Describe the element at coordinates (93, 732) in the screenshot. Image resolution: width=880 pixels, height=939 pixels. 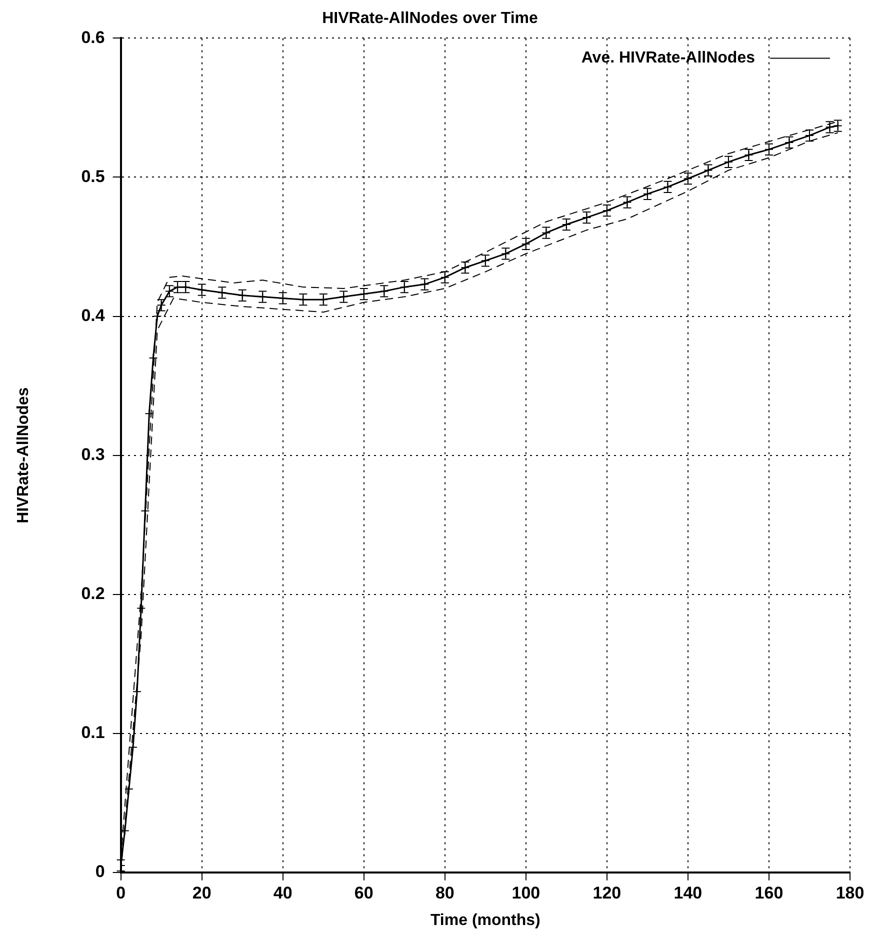
I see `y-tick-label: 0.1` at that location.